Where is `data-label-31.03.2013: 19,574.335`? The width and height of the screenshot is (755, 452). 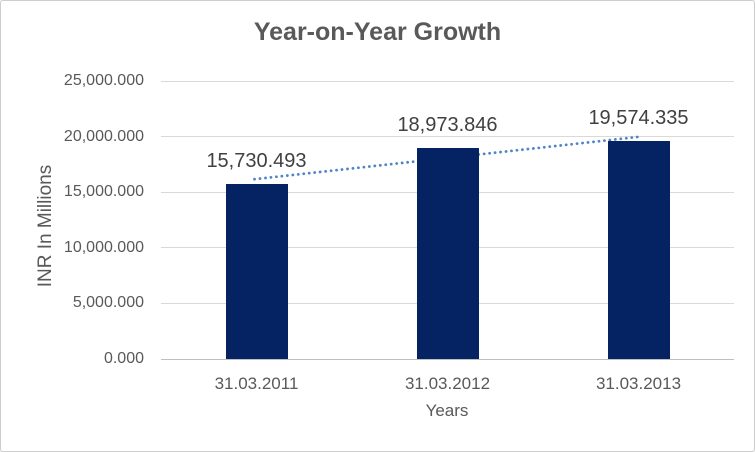
data-label-31.03.2013: 19,574.335 is located at coordinates (638, 118).